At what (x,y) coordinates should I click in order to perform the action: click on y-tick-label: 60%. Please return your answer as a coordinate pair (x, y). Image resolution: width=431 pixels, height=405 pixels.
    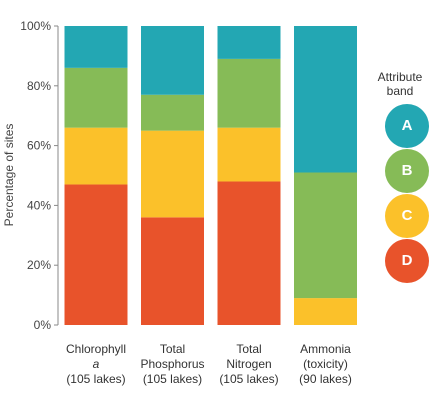
    Looking at the image, I should click on (39, 146).